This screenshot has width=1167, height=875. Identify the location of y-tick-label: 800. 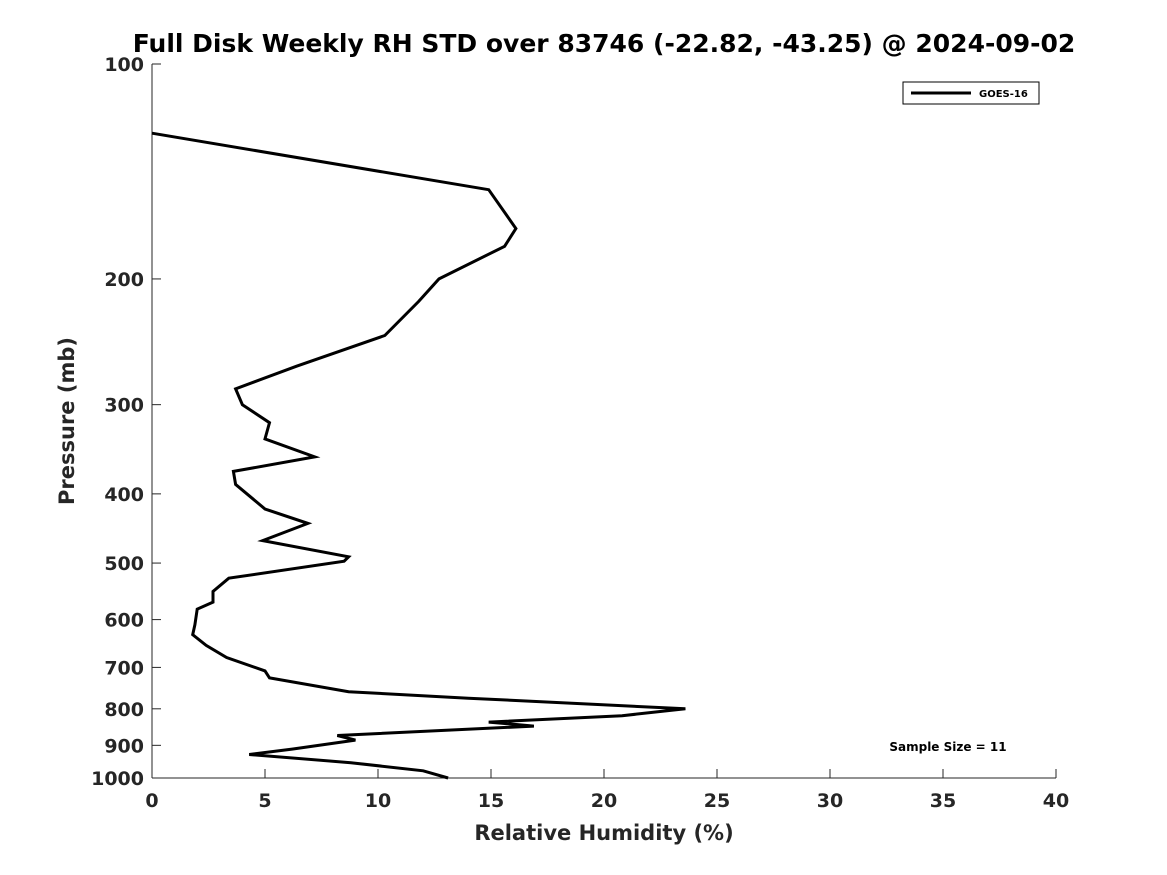
(124, 710).